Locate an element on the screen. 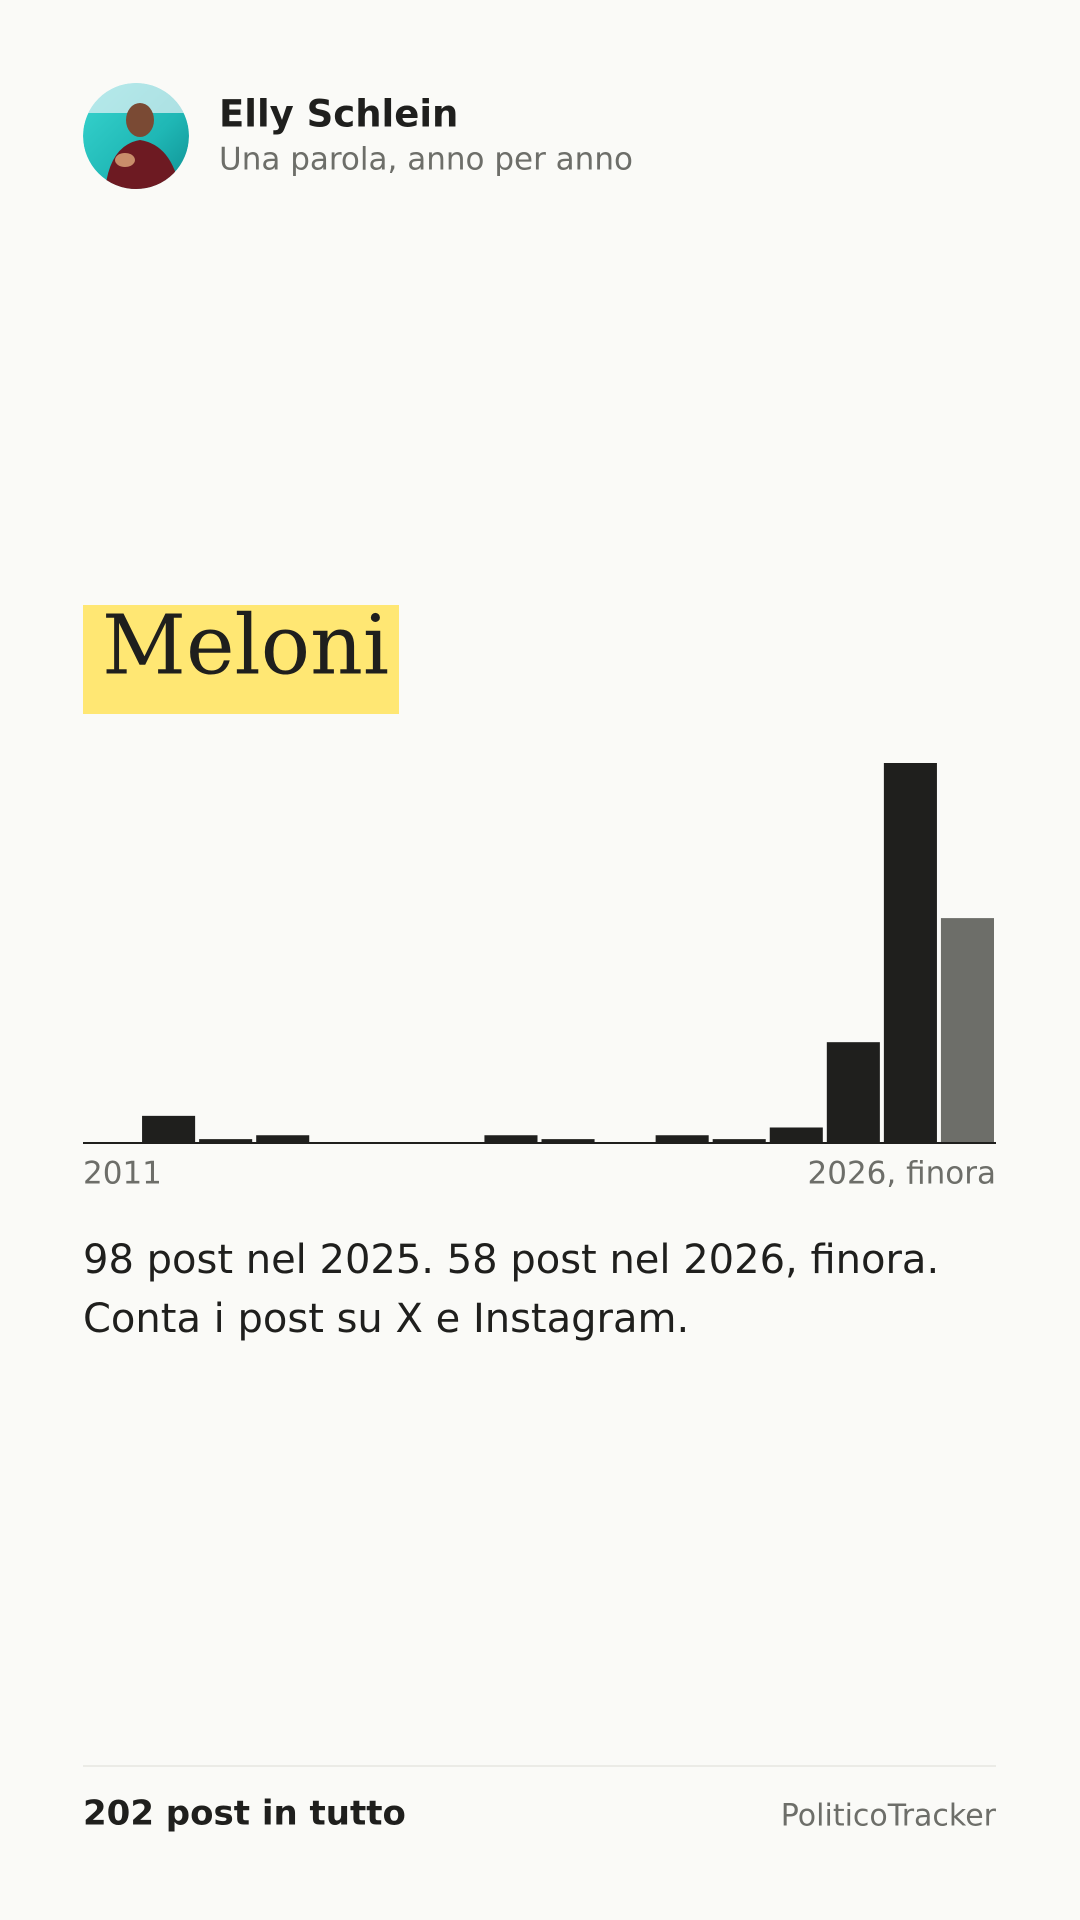  avatar is located at coordinates (136, 136).